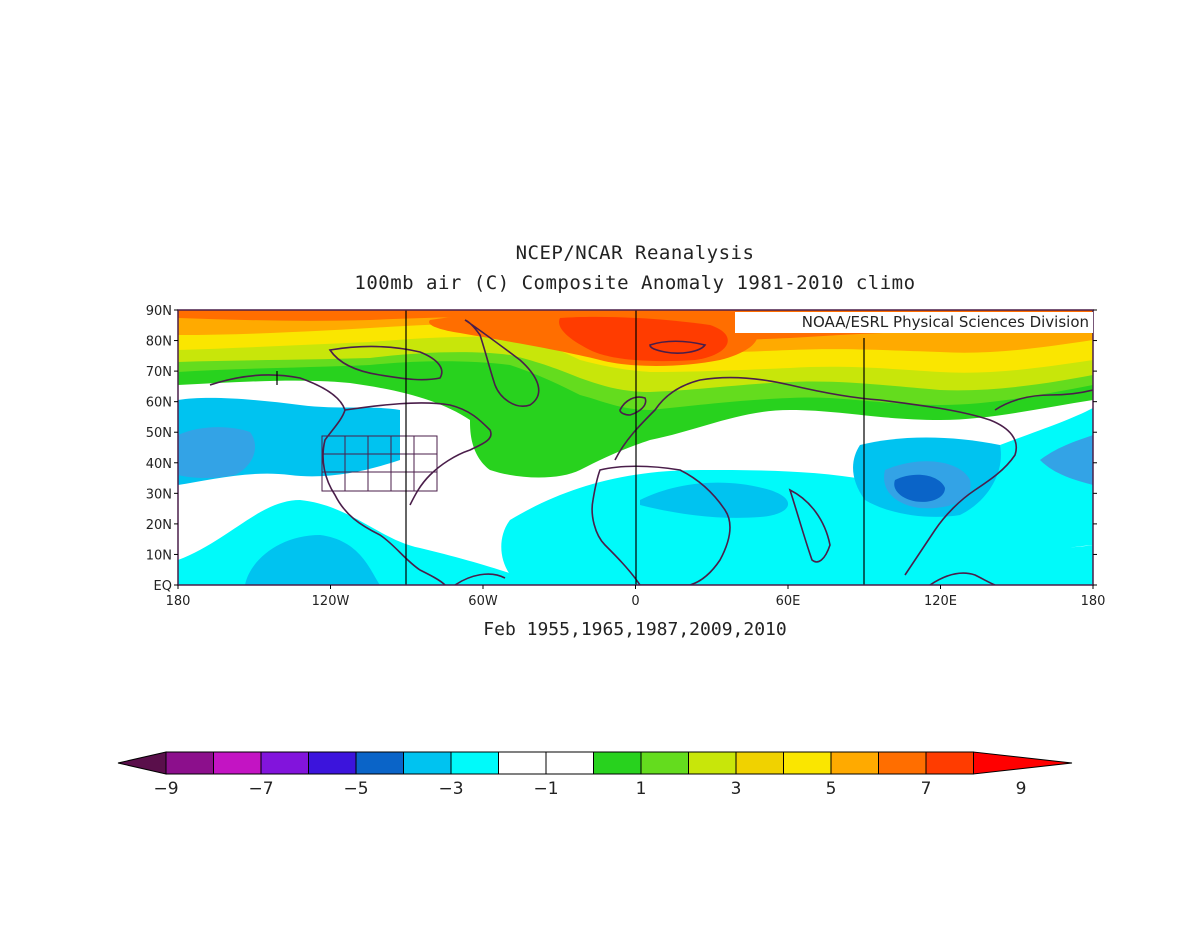  Describe the element at coordinates (788, 601) in the screenshot. I see `lon-label: 60E` at that location.